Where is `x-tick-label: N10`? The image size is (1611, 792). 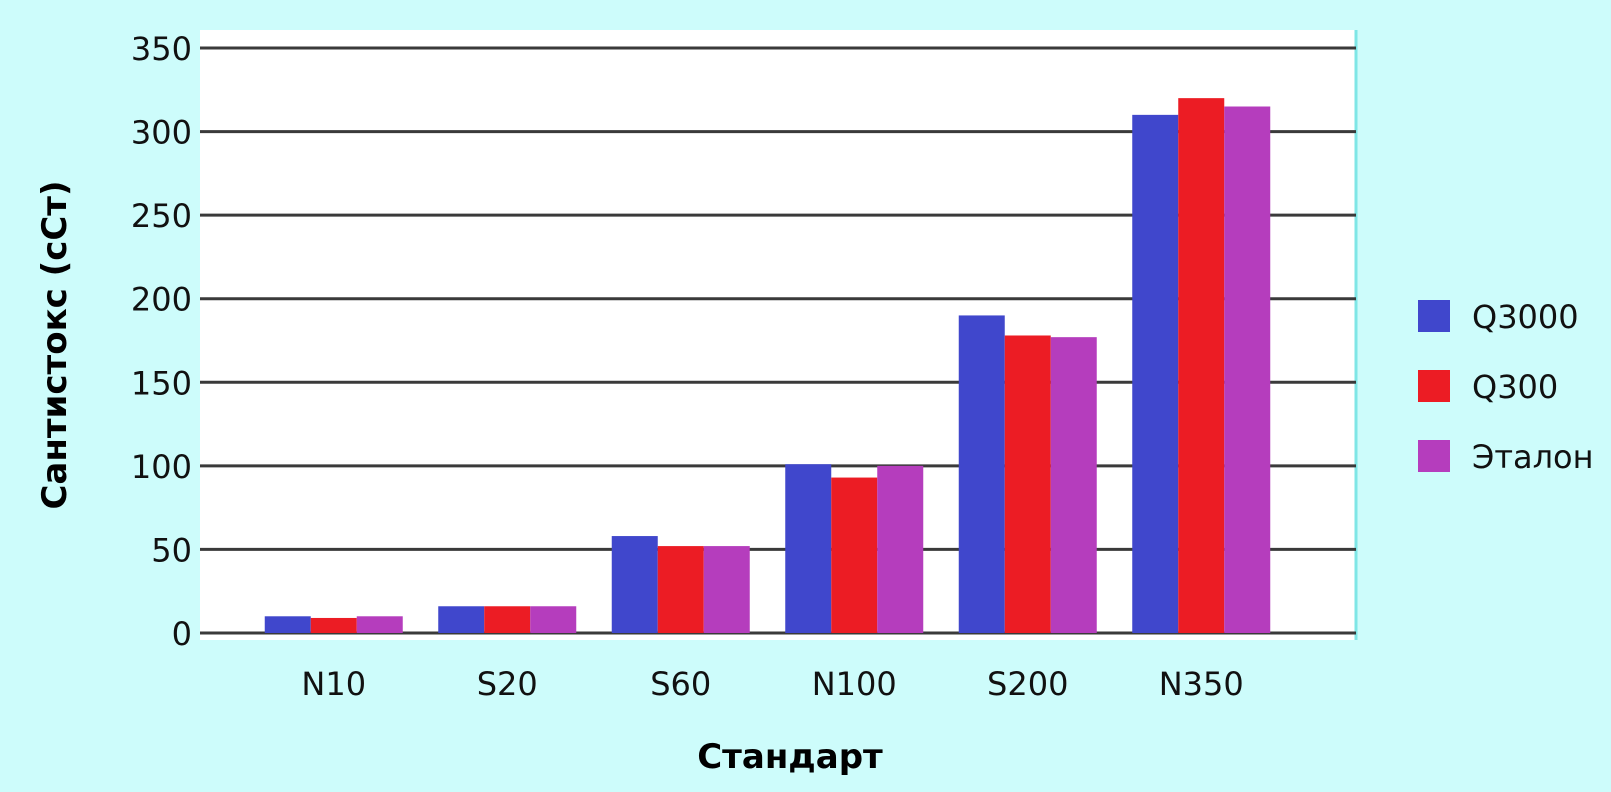 x-tick-label: N10 is located at coordinates (333, 684).